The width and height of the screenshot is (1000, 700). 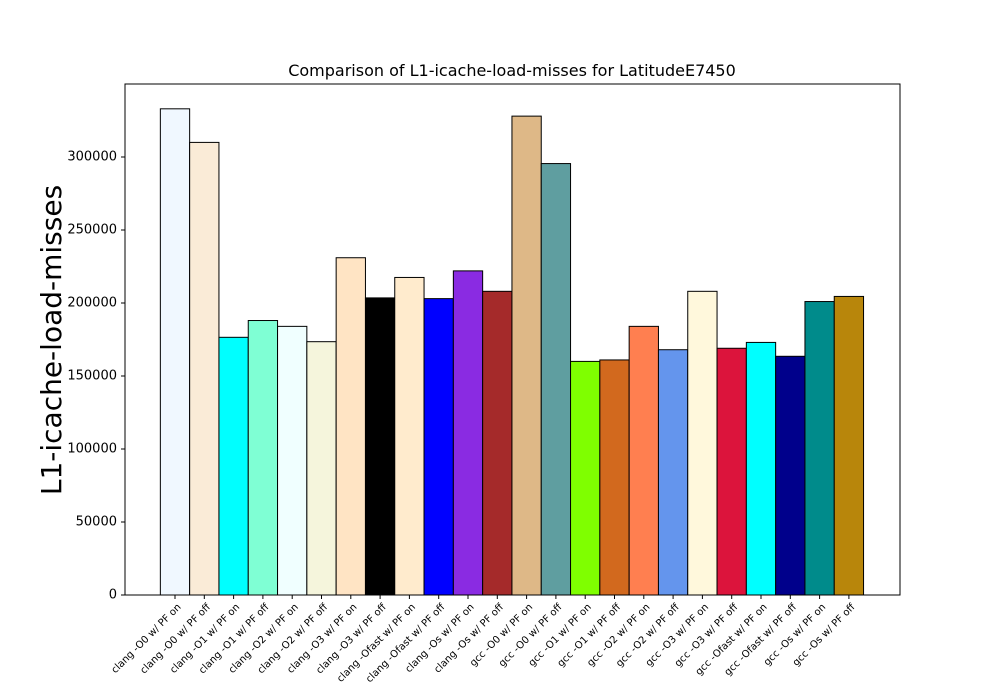 What do you see at coordinates (92, 230) in the screenshot?
I see `y-tick-label: 250000` at bounding box center [92, 230].